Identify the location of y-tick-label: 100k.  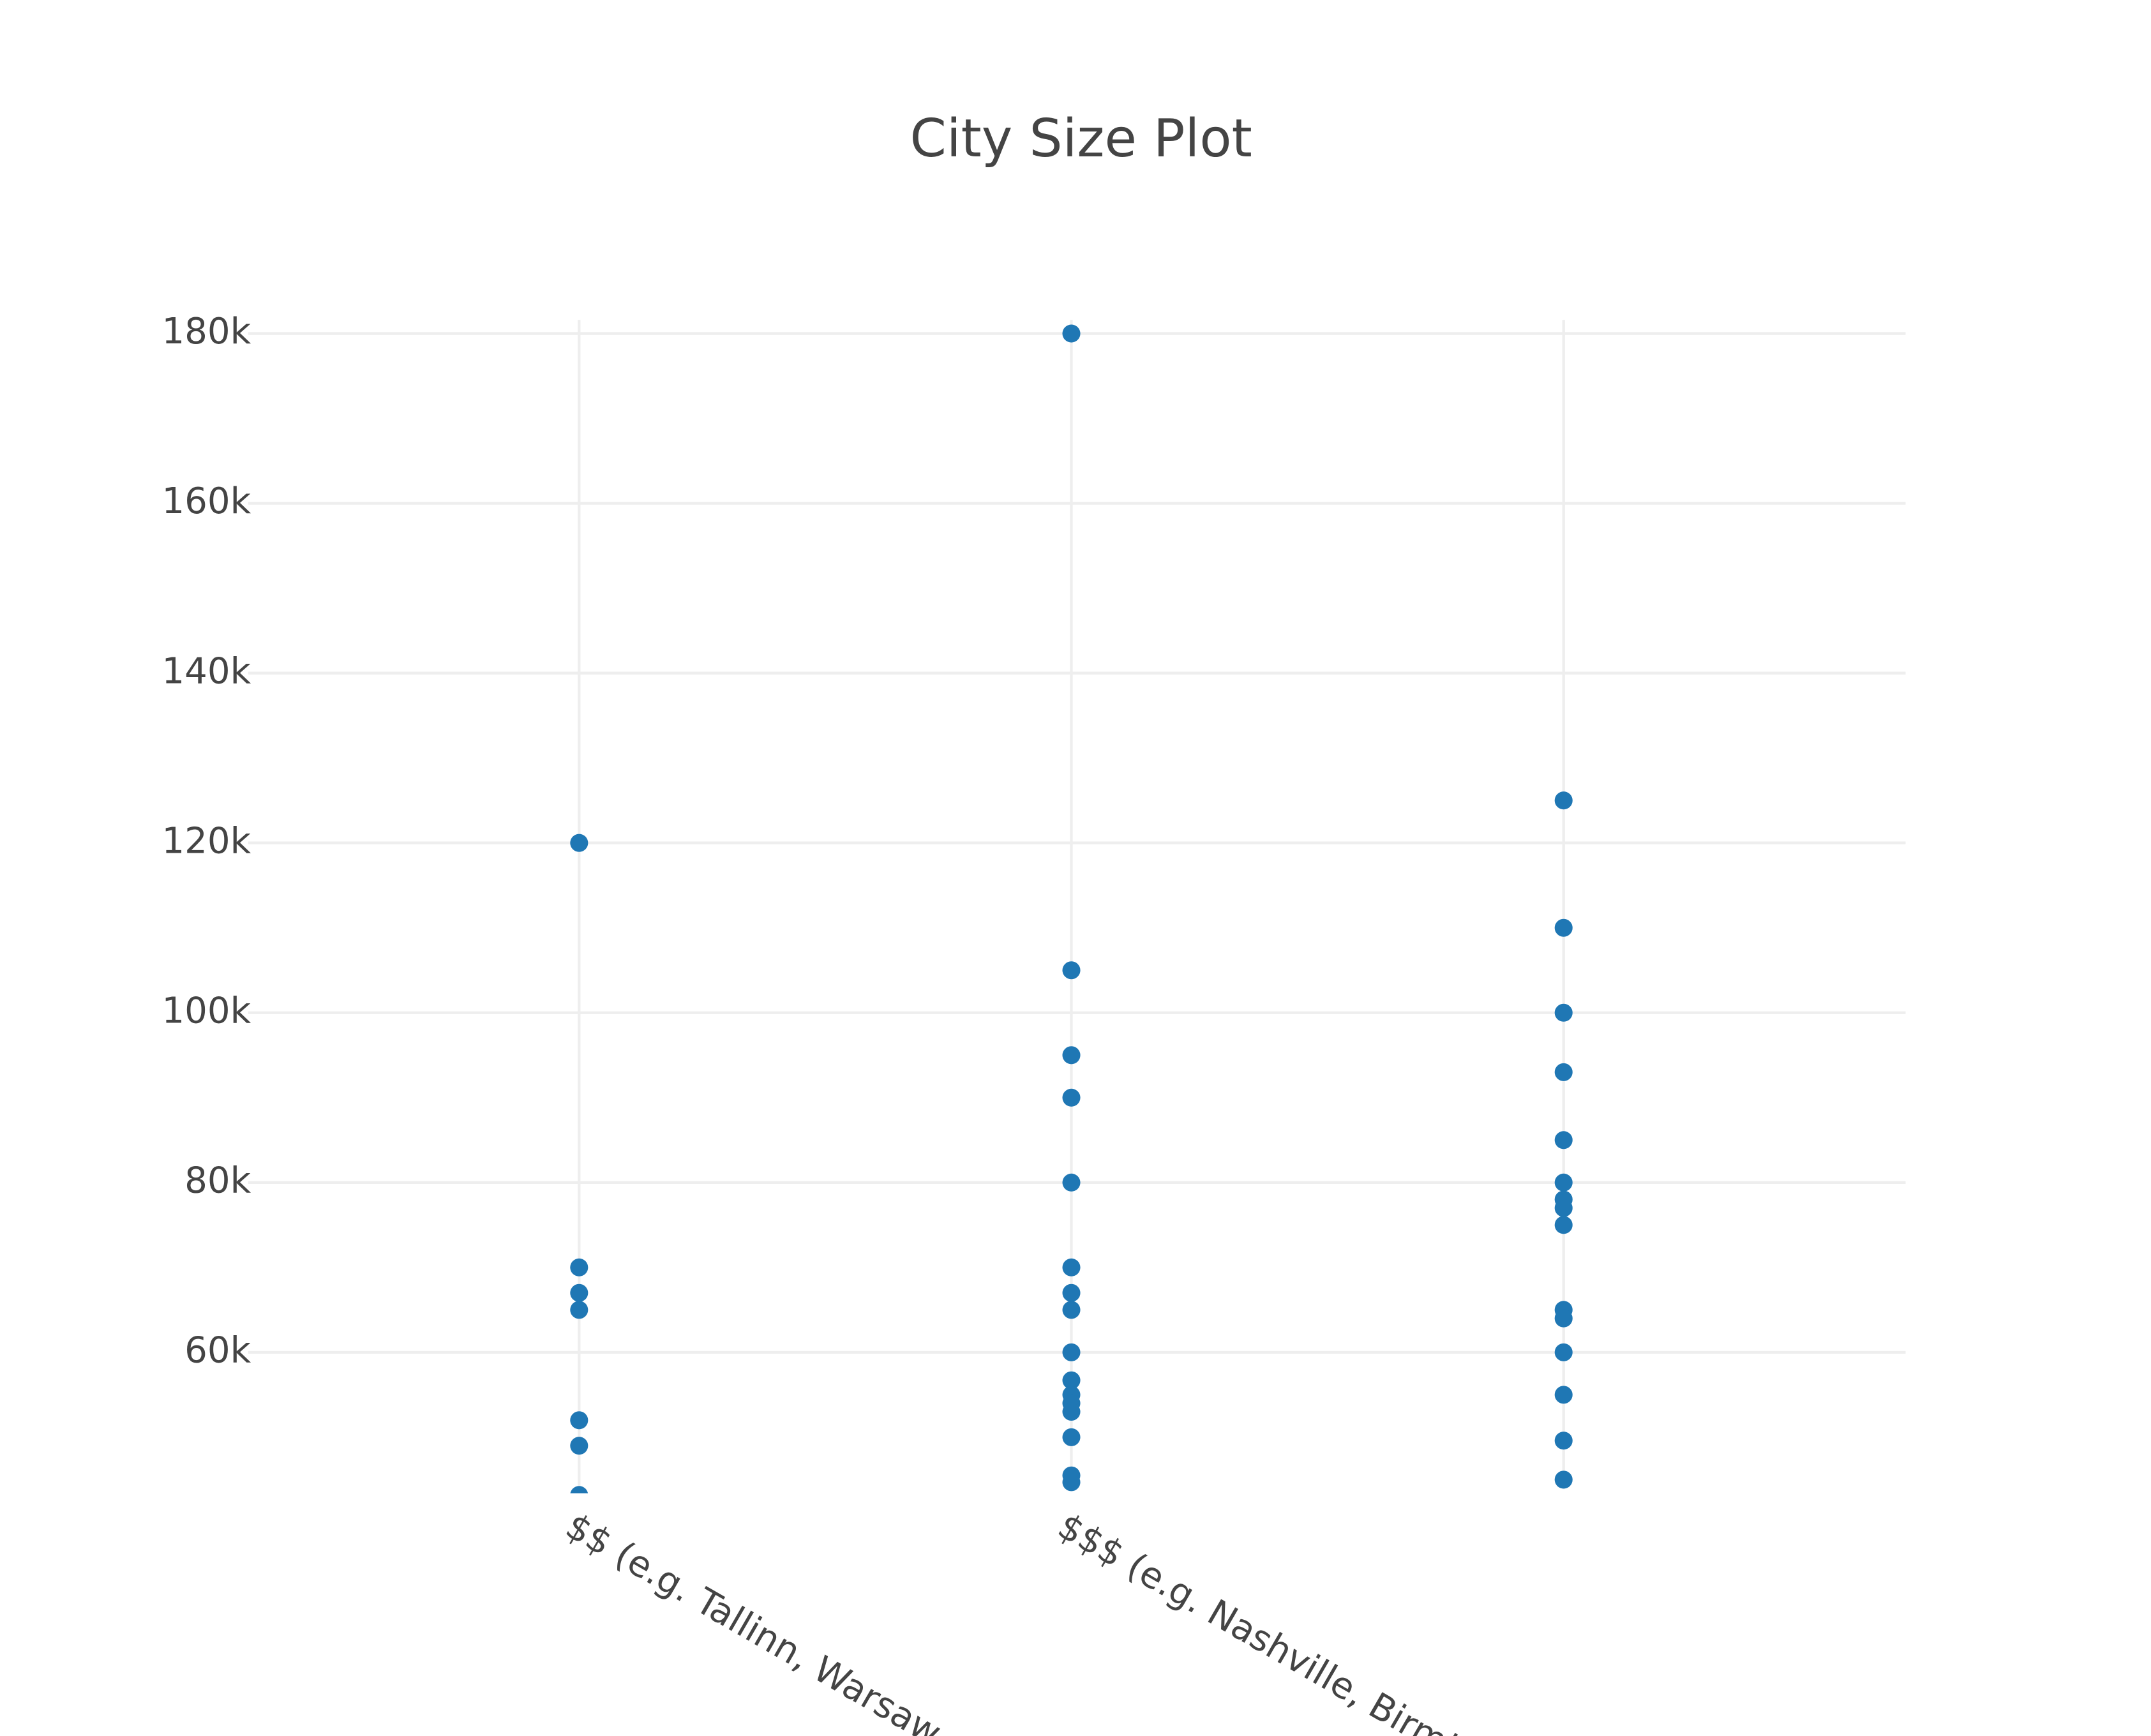
(206, 1010).